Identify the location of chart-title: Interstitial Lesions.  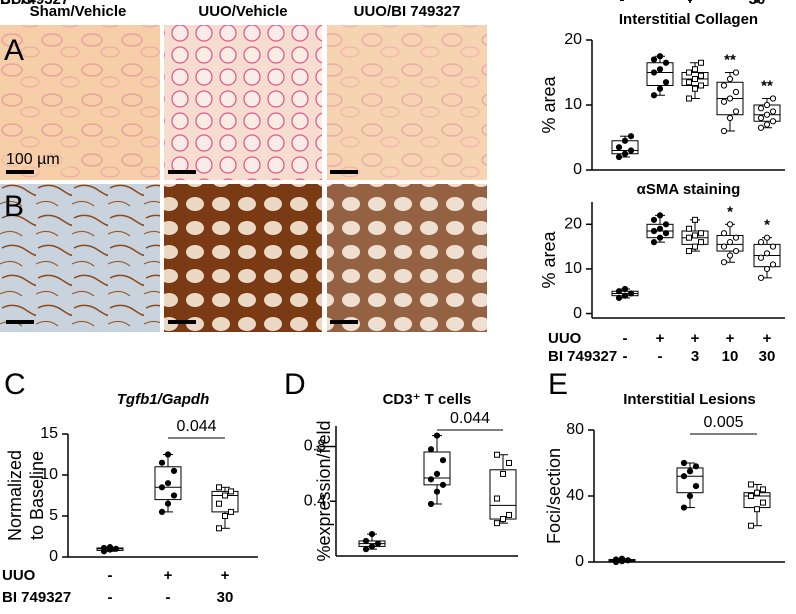
(689, 399).